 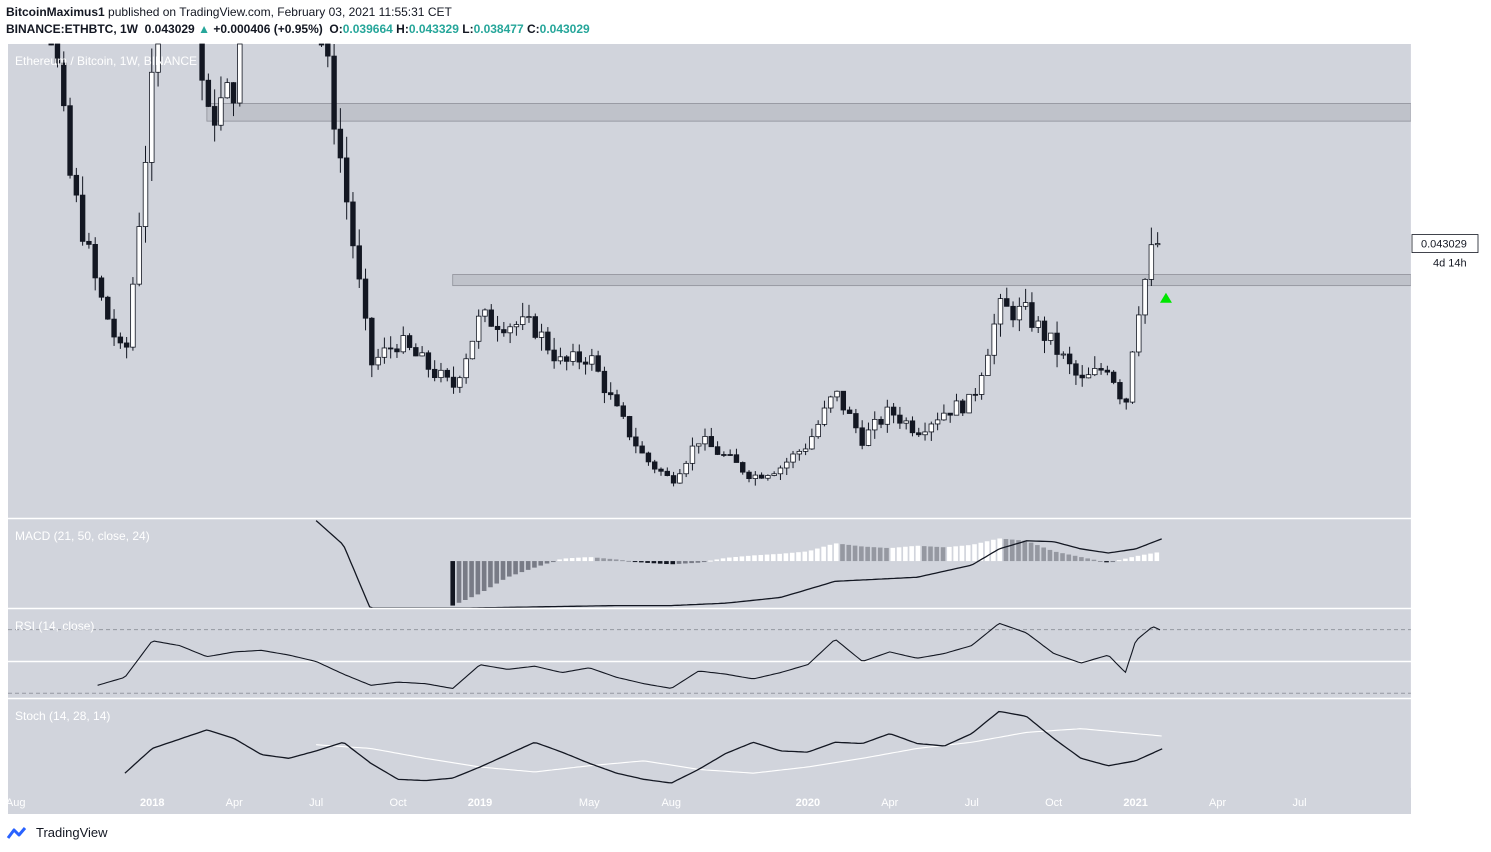 I want to click on macd-tick-label: -0.005000, so click(x=1439, y=603).